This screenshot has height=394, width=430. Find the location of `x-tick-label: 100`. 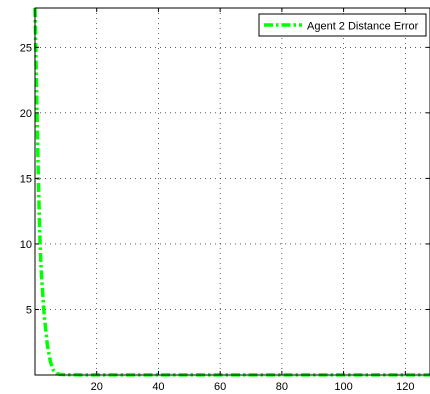

x-tick-label: 100 is located at coordinates (343, 387).